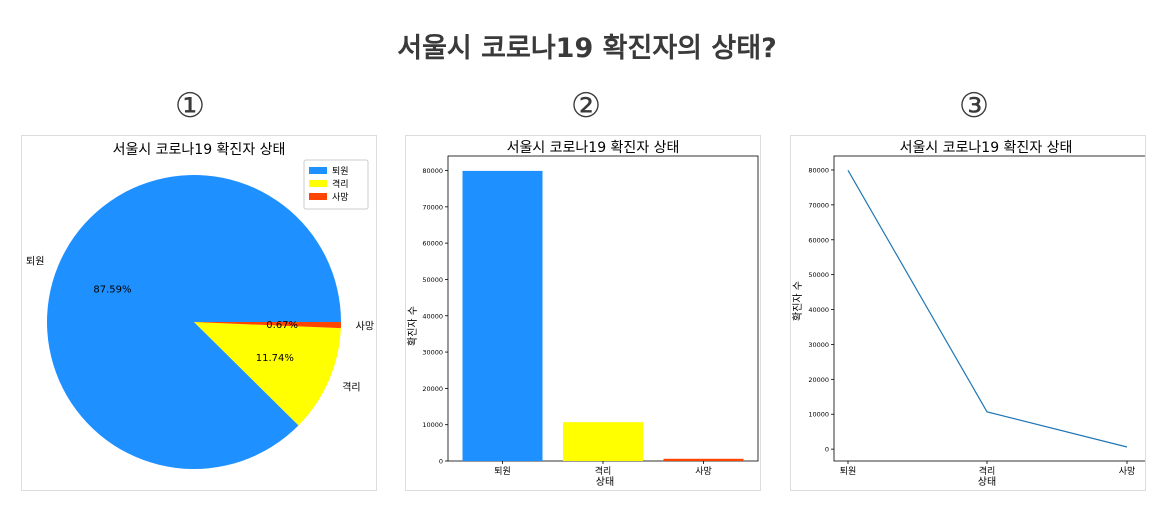 Image resolution: width=1174 pixels, height=528 pixels. I want to click on pie-value-label-isolated: 11.74%, so click(275, 358).